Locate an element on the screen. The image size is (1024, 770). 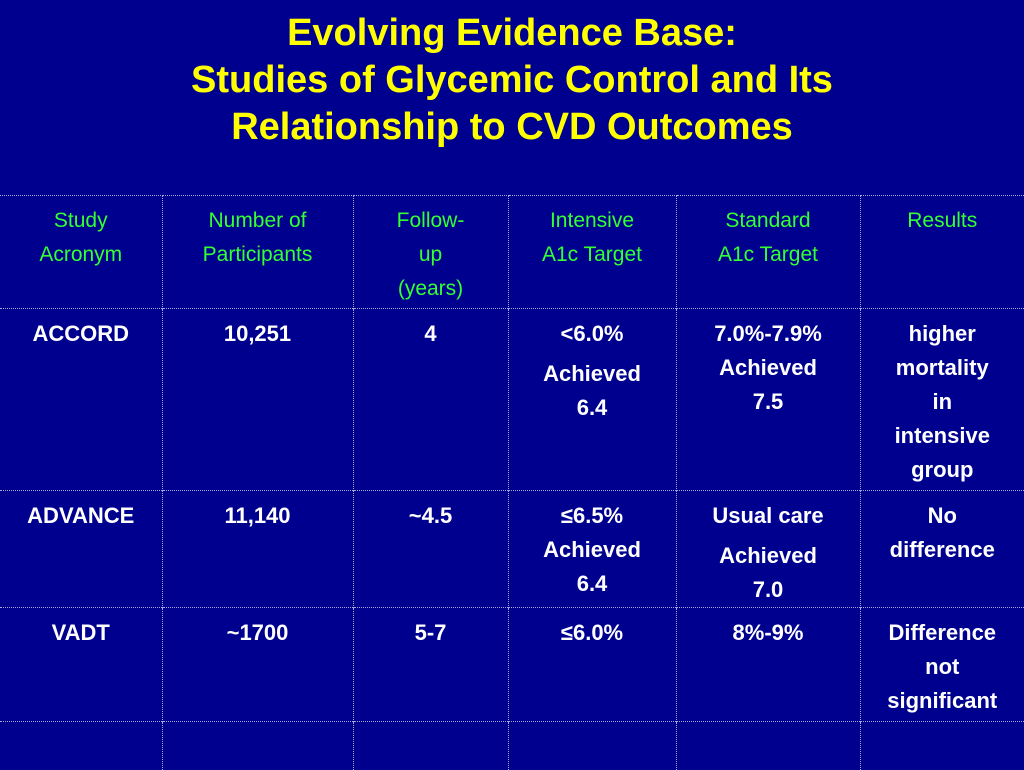
header-follow-up-line: (years) is located at coordinates (430, 288).